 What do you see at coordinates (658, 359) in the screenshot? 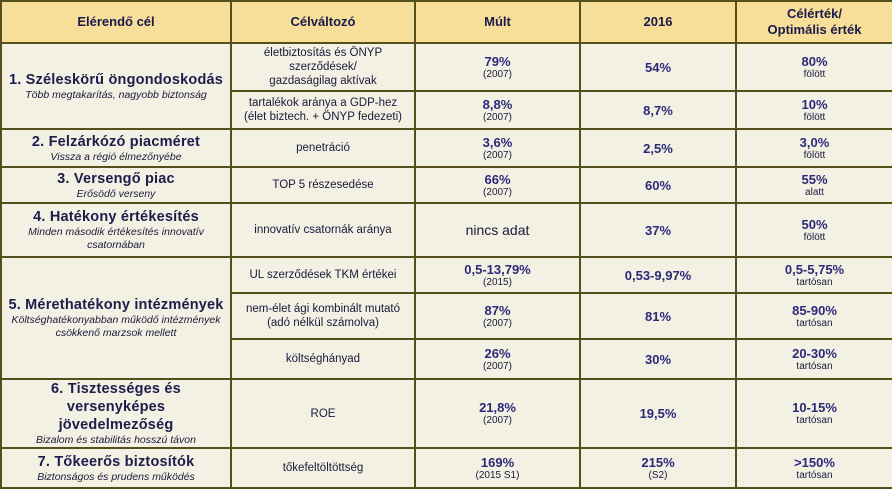
I see `current-cell: 30%` at bounding box center [658, 359].